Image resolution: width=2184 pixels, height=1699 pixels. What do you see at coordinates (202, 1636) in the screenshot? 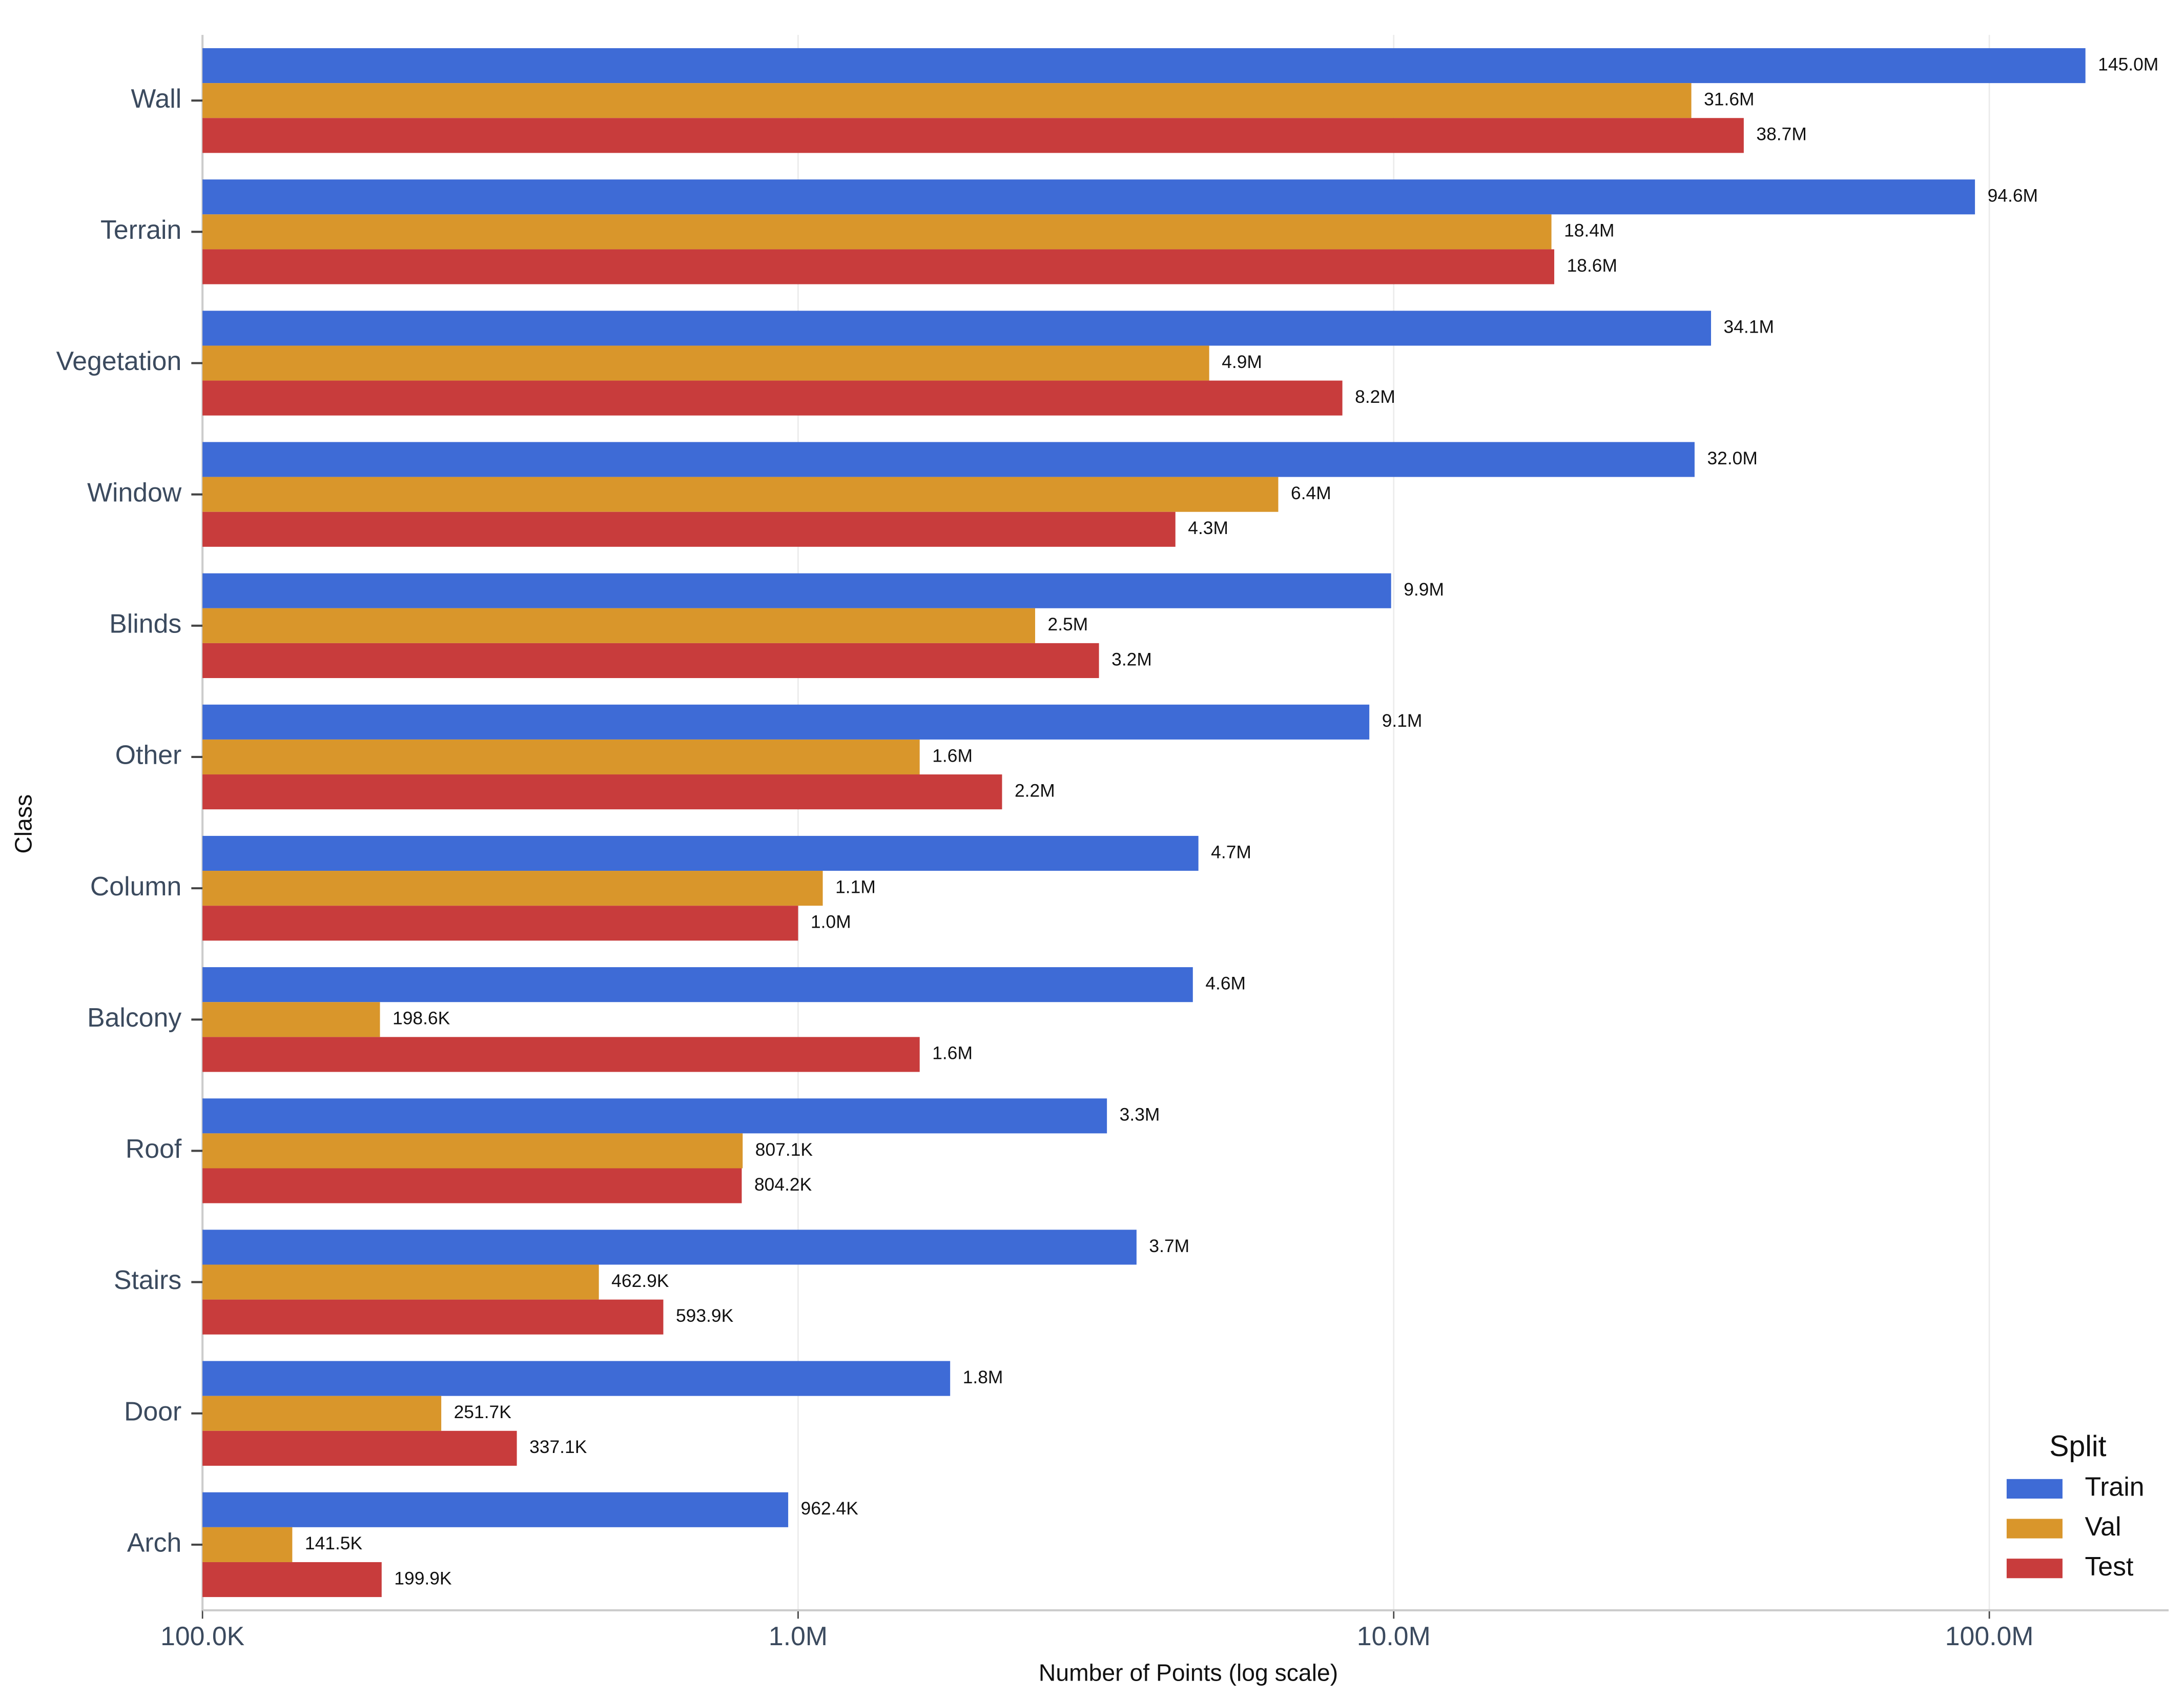
I see `x-tick-label: 100.0K` at bounding box center [202, 1636].